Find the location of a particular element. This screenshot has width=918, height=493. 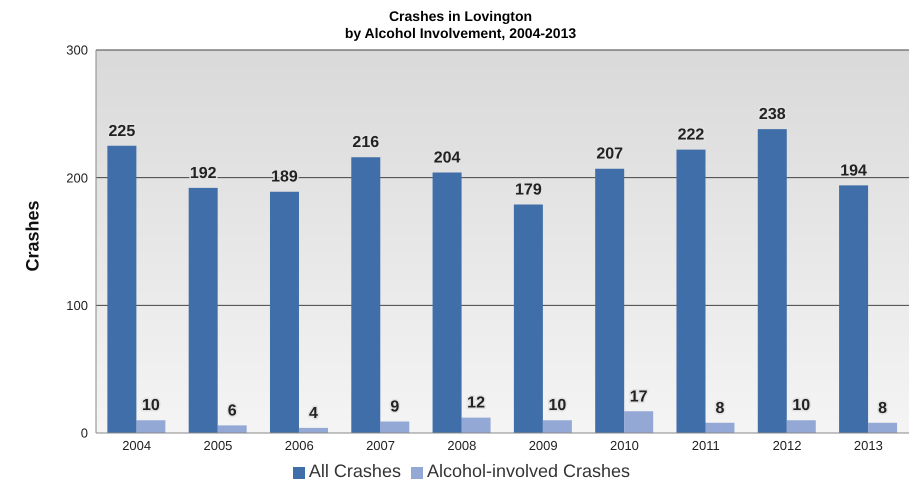

data-label: 12 is located at coordinates (476, 403).